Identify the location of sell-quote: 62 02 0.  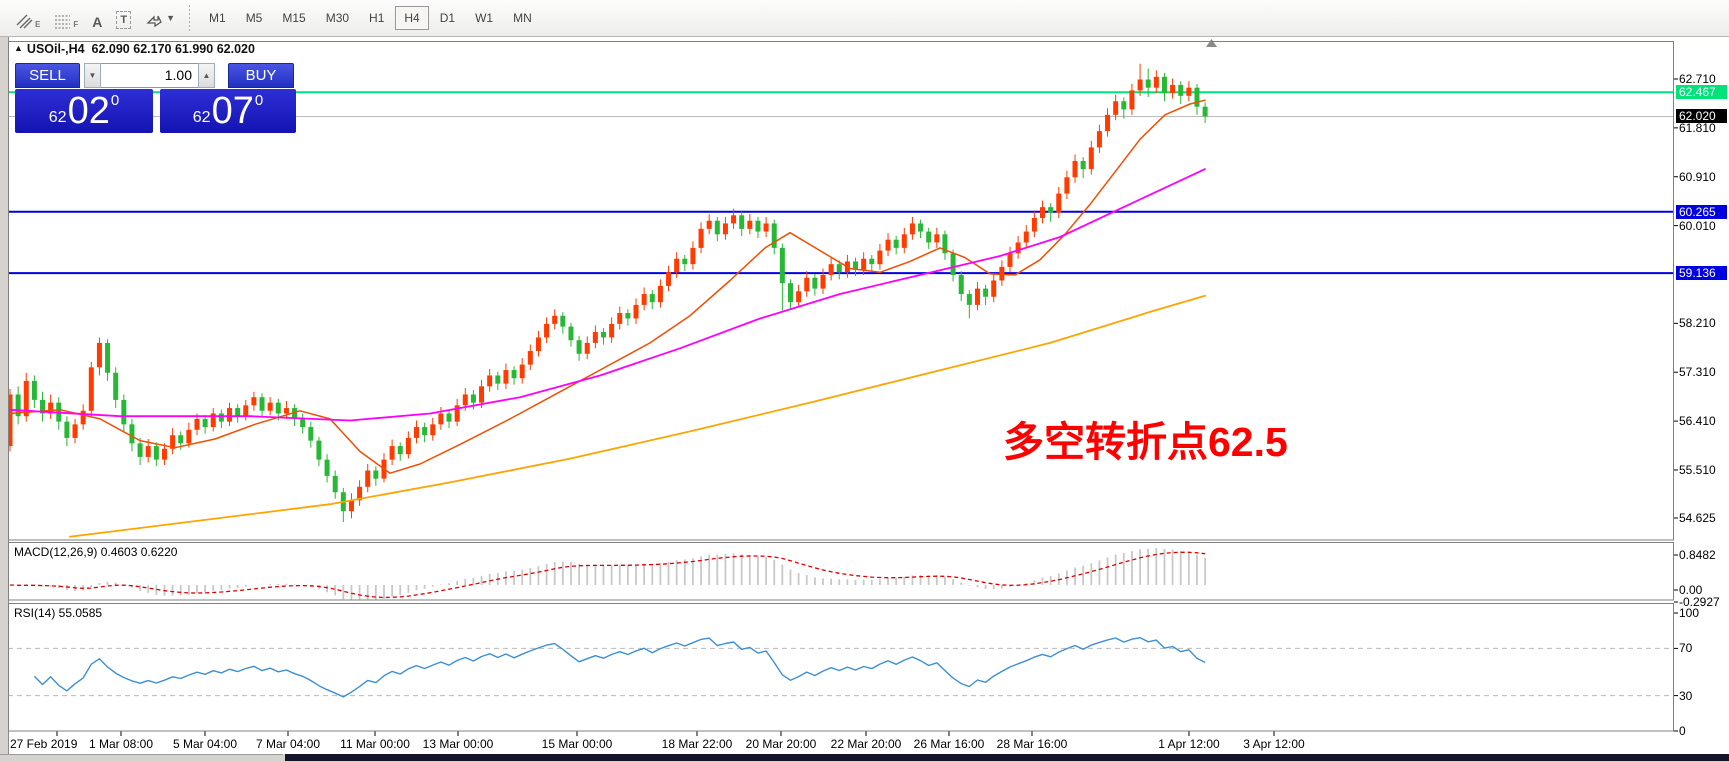
(84, 111).